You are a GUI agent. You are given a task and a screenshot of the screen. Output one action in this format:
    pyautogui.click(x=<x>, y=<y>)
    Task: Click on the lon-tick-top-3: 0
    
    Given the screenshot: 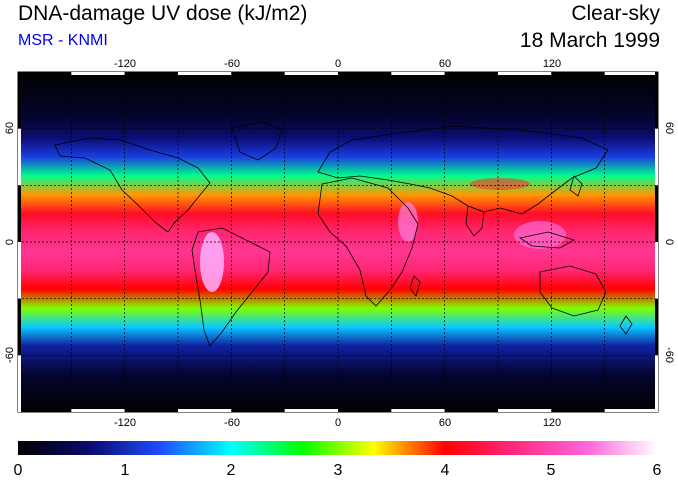 What is the action you would take?
    pyautogui.click(x=338, y=64)
    